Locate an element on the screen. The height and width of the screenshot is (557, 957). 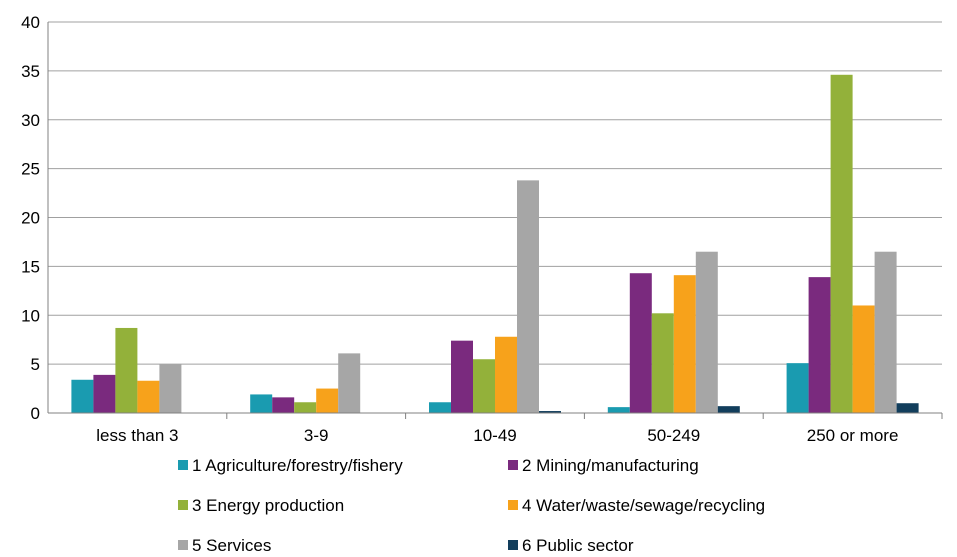
x-tick-label: less than 3 is located at coordinates (137, 435).